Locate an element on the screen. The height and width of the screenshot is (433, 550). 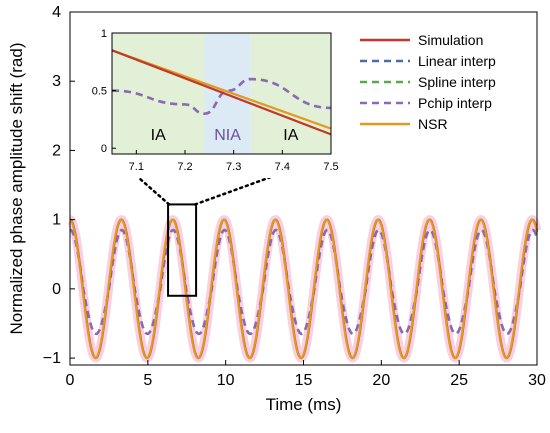
inset-line-simulation is located at coordinates (221, 92).